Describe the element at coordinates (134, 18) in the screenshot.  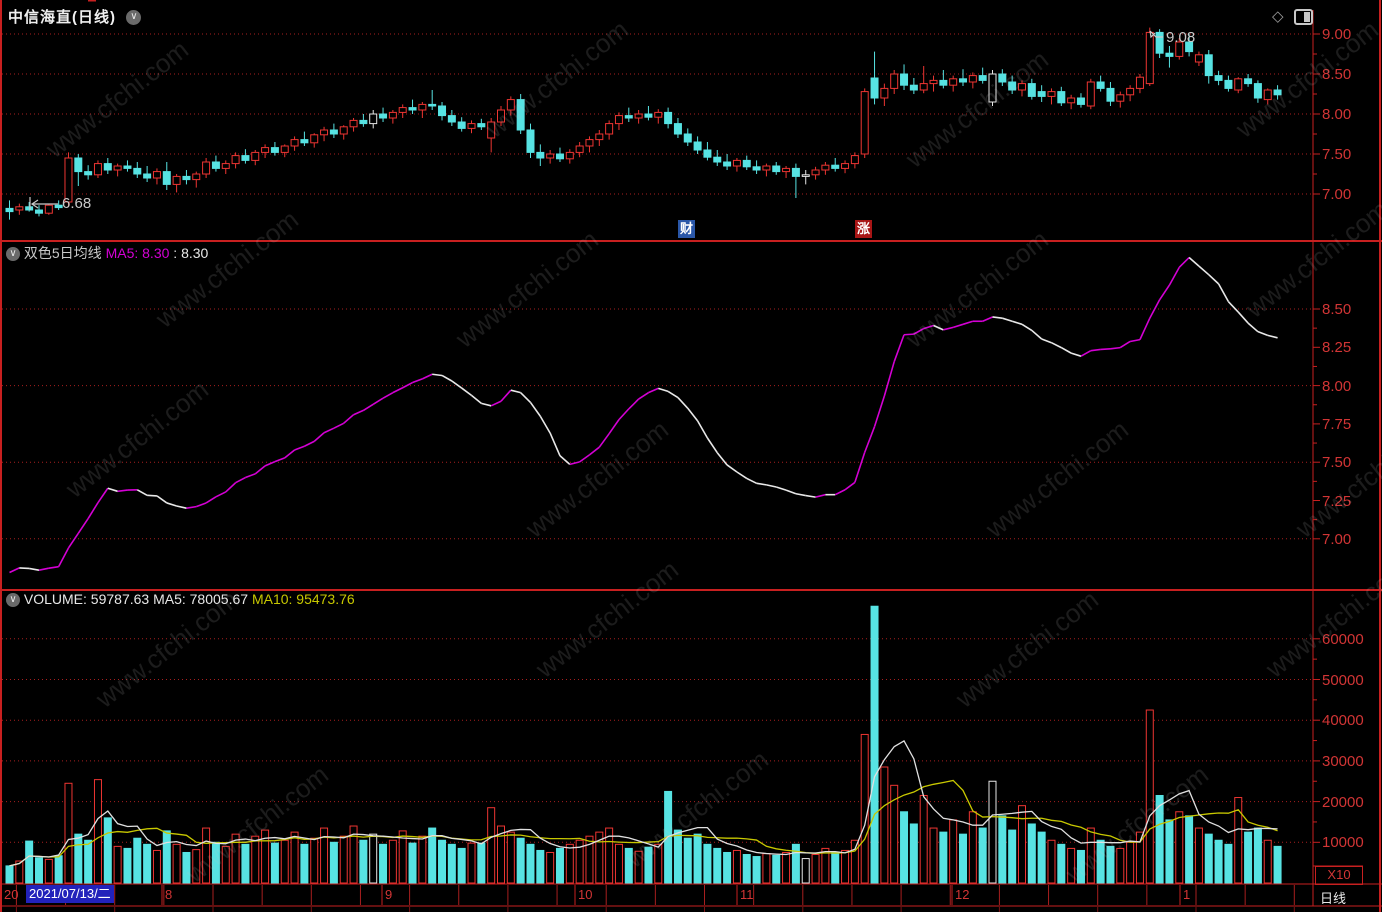
I see `chevron-down-icon: ∨` at that location.